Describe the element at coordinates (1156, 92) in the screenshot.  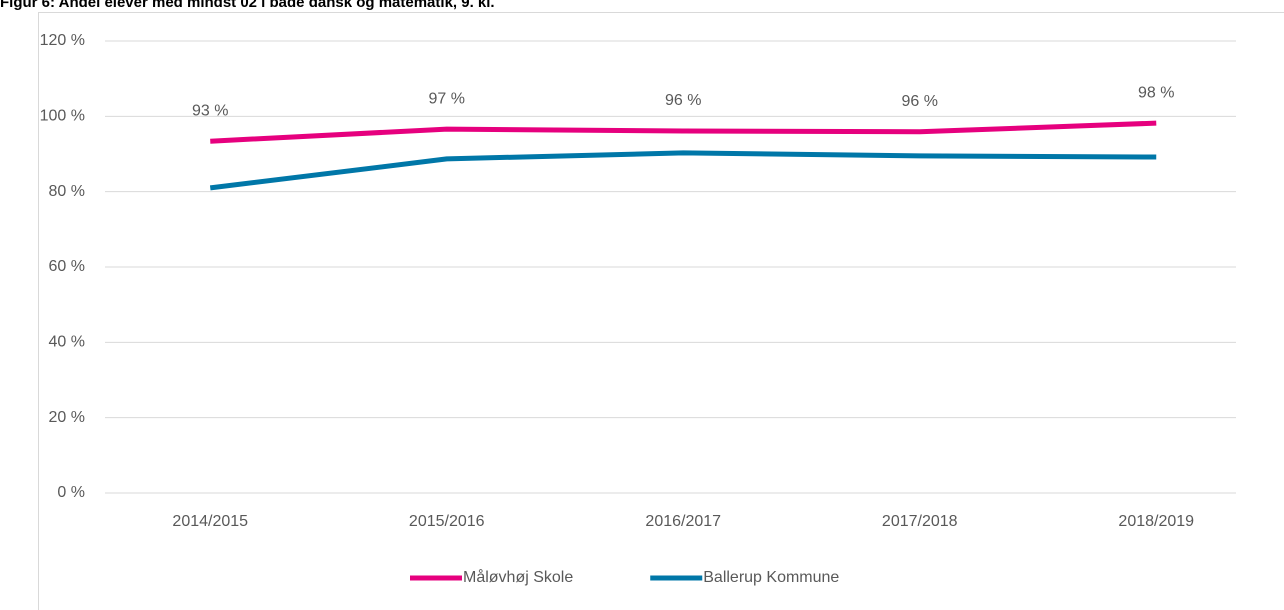
I see `data-label: 98 %` at that location.